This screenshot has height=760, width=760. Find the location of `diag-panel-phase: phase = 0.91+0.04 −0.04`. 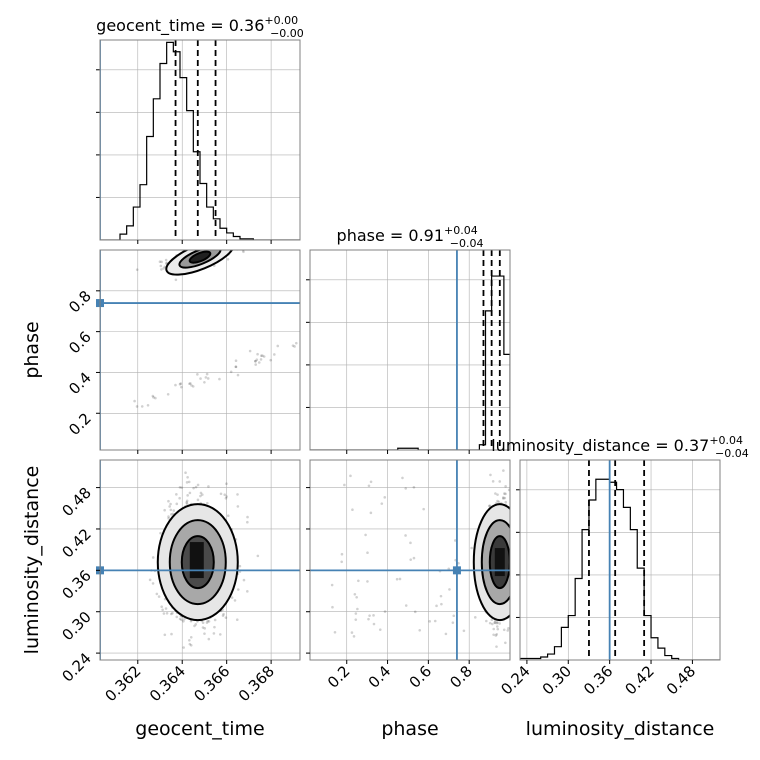

diag-panel-phase: phase = 0.91+0.04 −0.04 is located at coordinates (408, 339).